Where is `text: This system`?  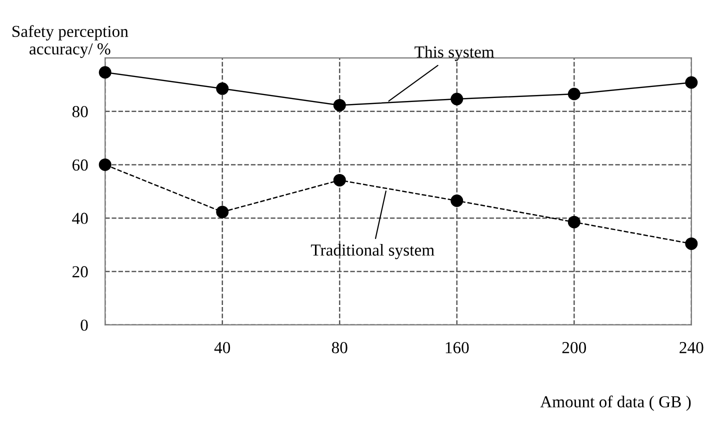
text: This system is located at coordinates (454, 54).